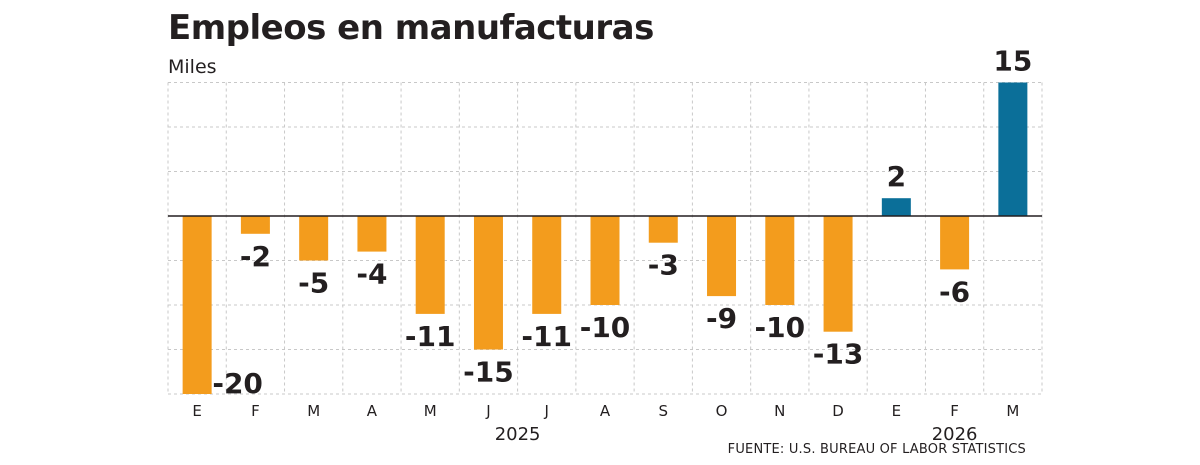  Describe the element at coordinates (838, 354) in the screenshot. I see `value-label: -13` at that location.